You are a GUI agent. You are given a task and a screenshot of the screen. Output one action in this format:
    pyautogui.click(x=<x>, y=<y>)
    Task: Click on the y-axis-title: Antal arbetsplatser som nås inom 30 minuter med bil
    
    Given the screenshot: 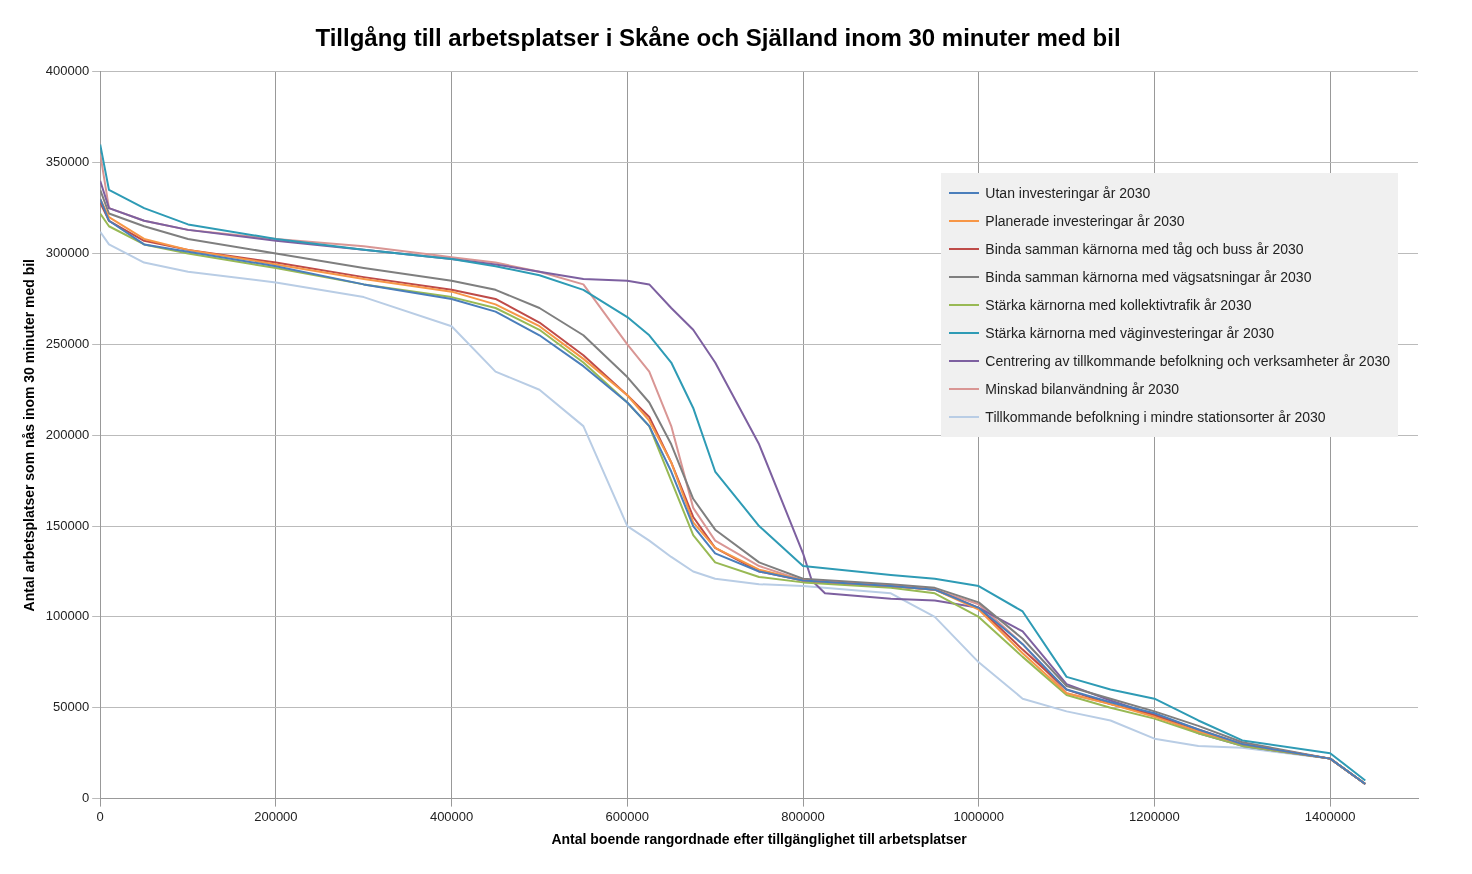 What is the action you would take?
    pyautogui.click(x=29, y=435)
    